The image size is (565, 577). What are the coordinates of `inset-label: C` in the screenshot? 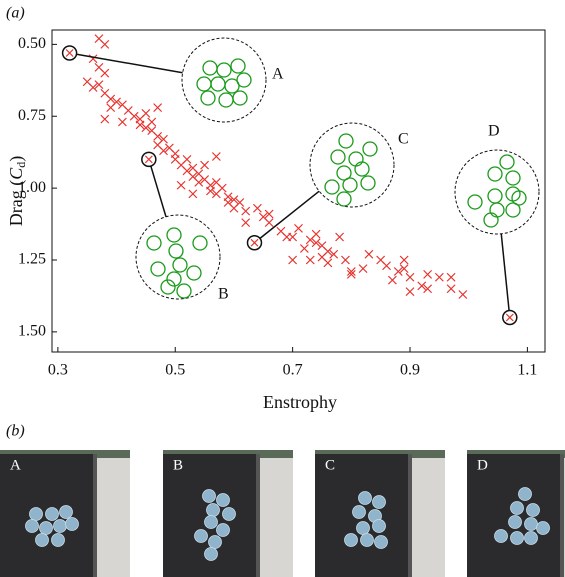 It's located at (403, 139).